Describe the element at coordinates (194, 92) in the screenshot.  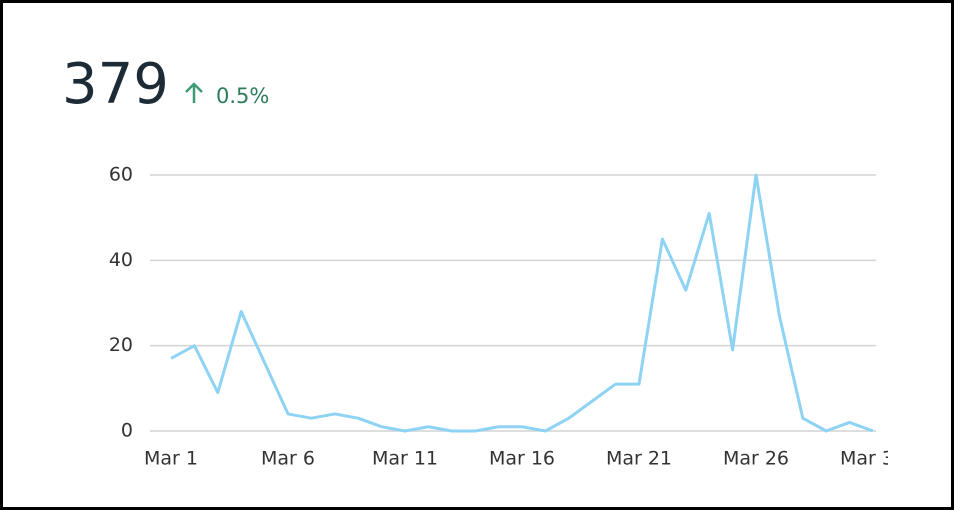
I see `up-arrow` at that location.